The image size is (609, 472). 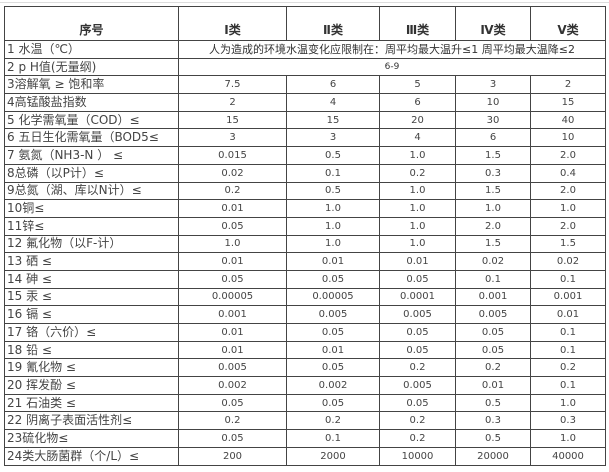 What do you see at coordinates (232, 120) in the screenshot?
I see `cell-class-1: 15` at bounding box center [232, 120].